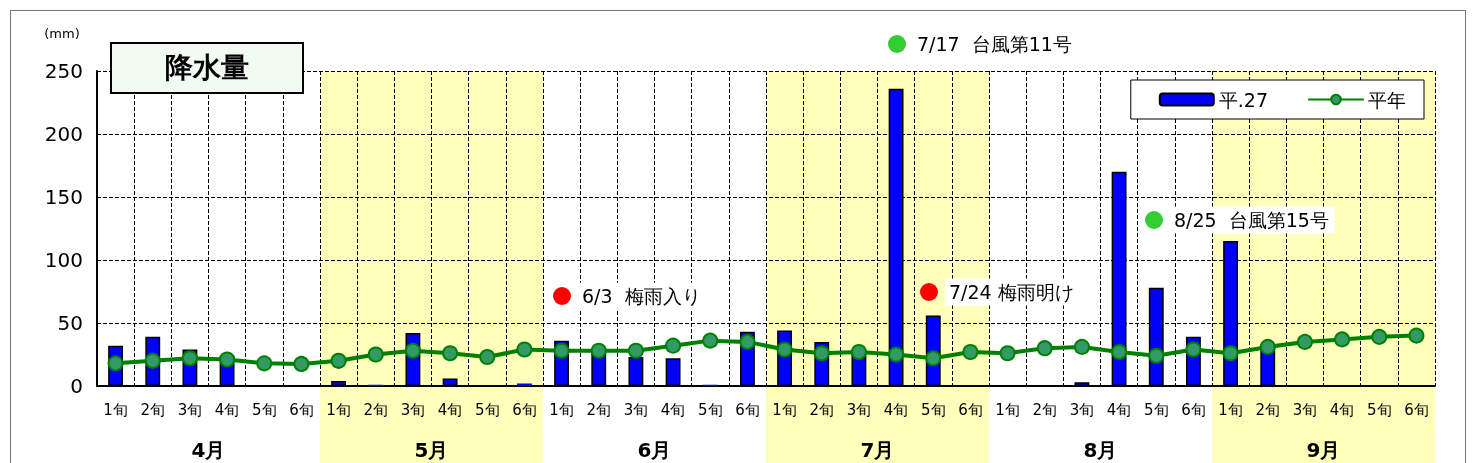  Describe the element at coordinates (70, 323) in the screenshot. I see `y-tick-label: 50` at that location.